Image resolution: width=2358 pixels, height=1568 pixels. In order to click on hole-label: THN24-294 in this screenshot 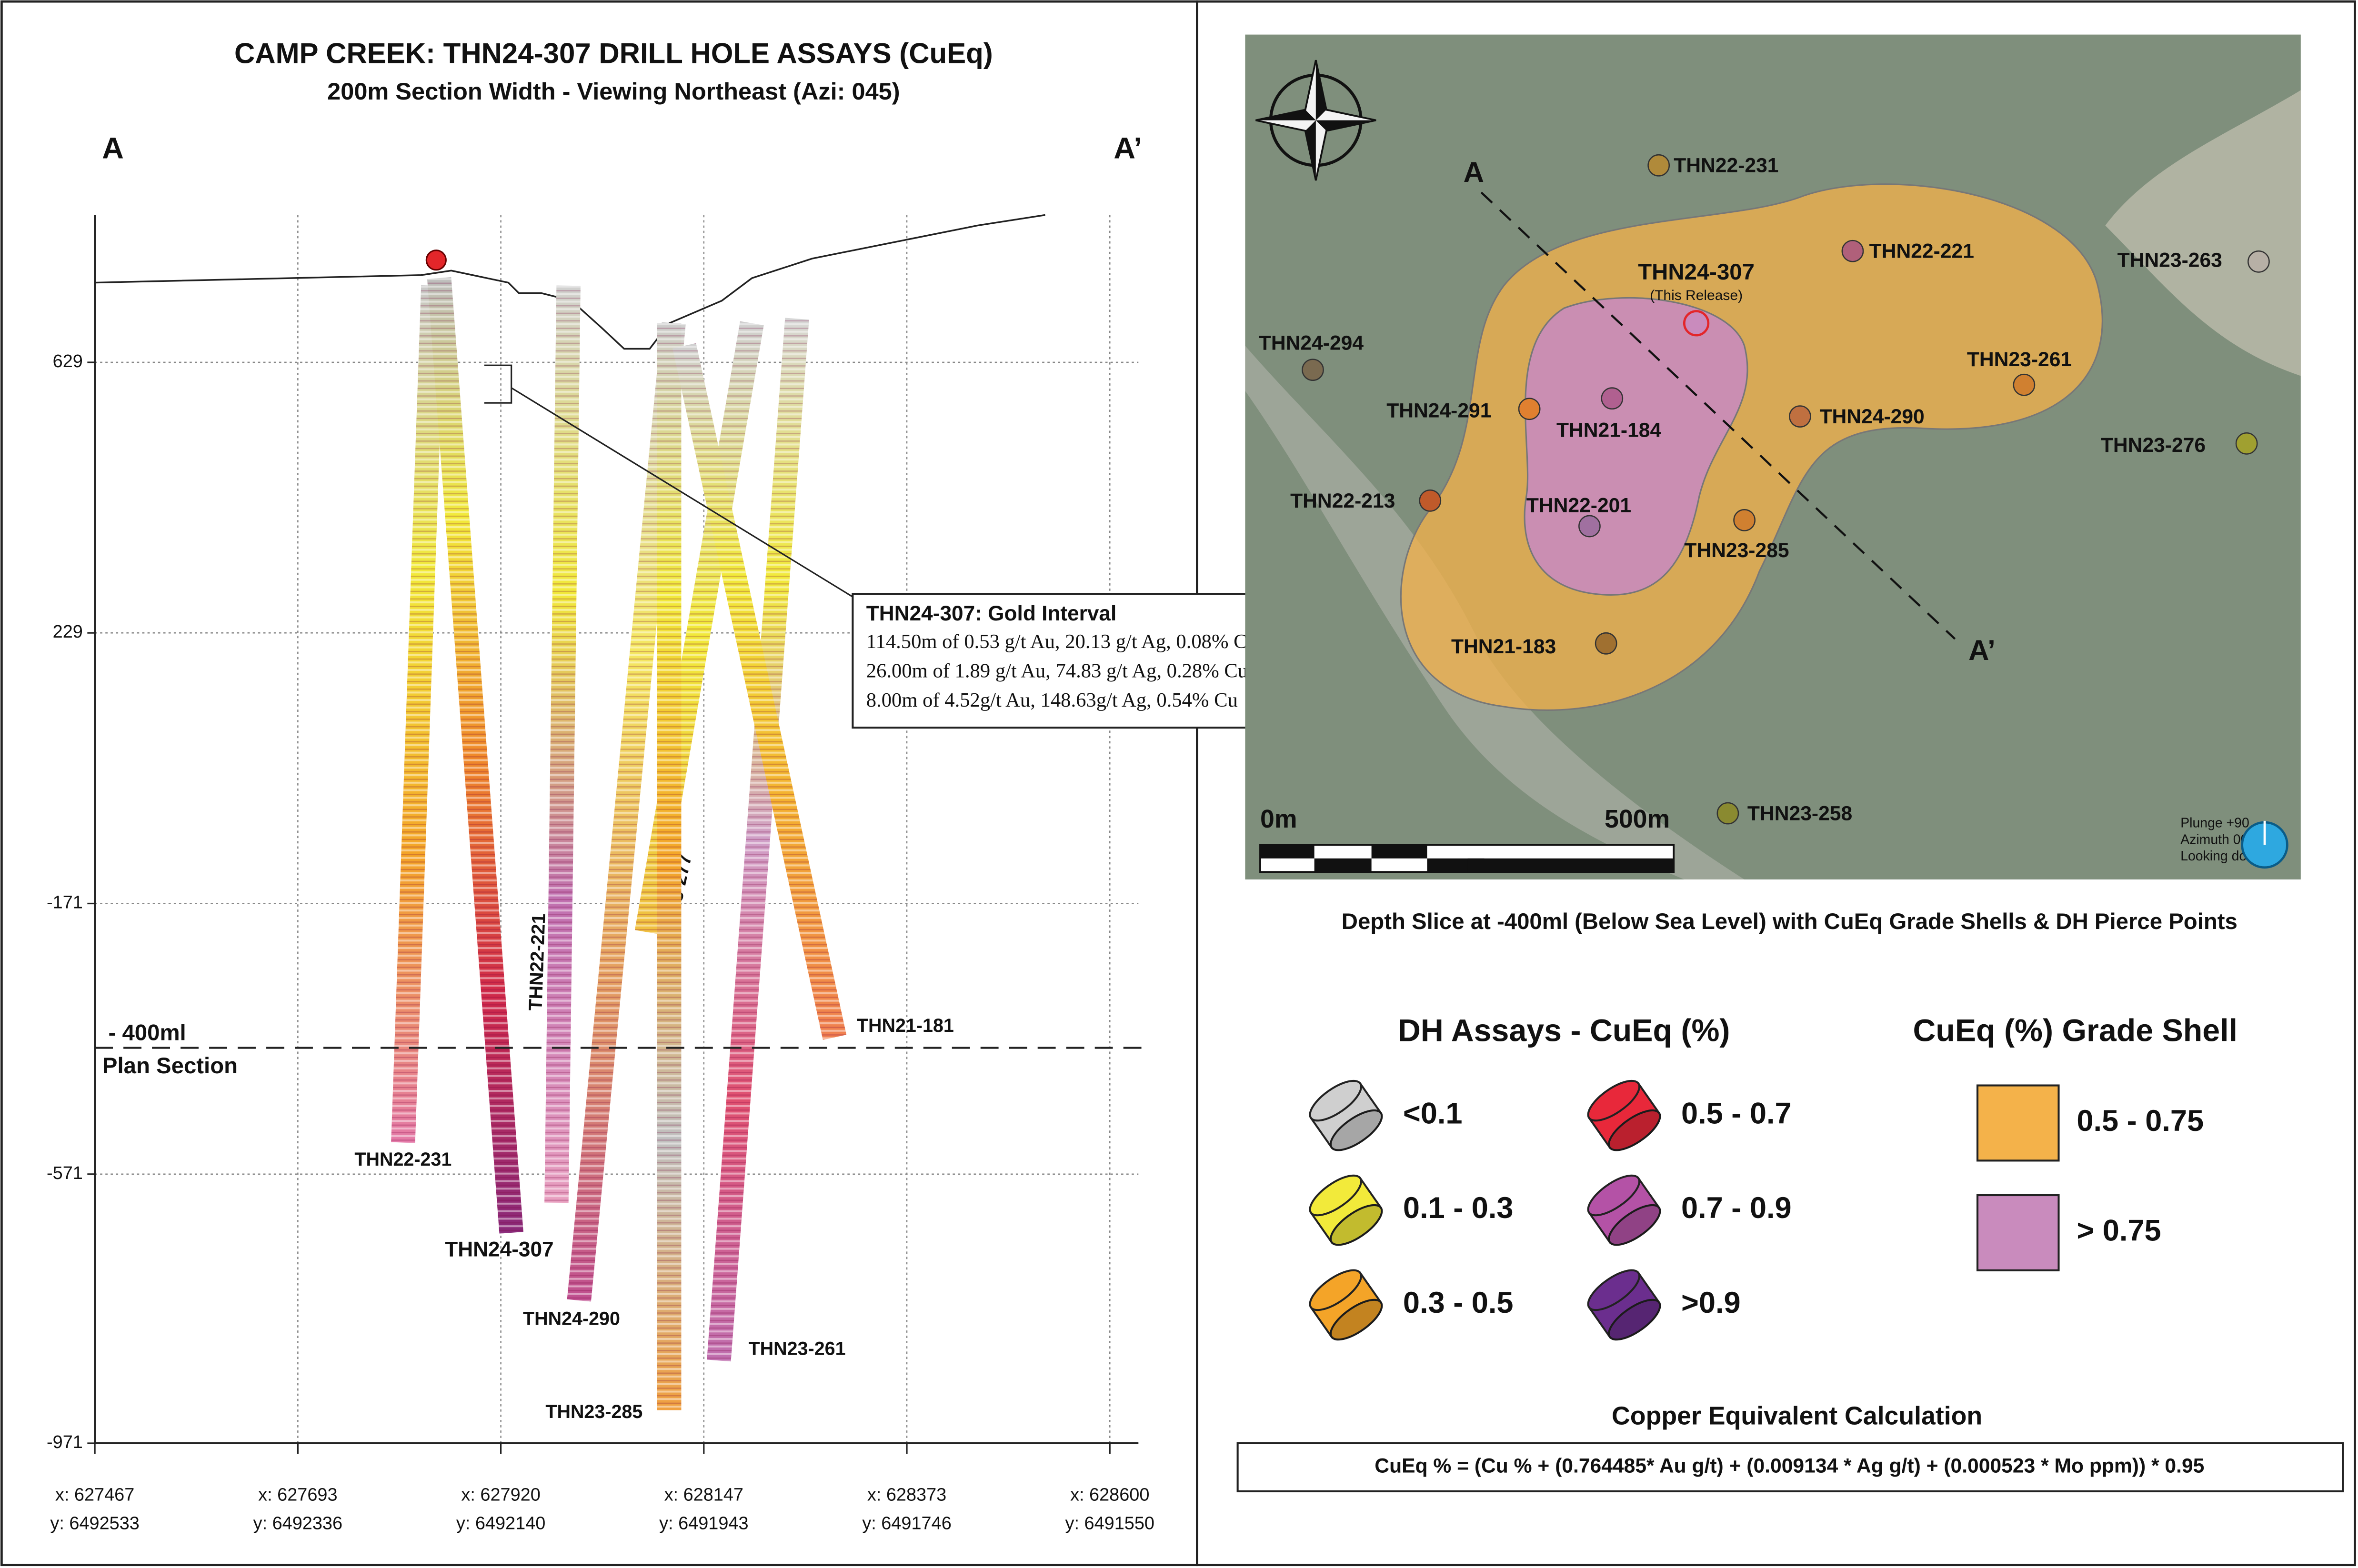, I will do `click(1311, 342)`.